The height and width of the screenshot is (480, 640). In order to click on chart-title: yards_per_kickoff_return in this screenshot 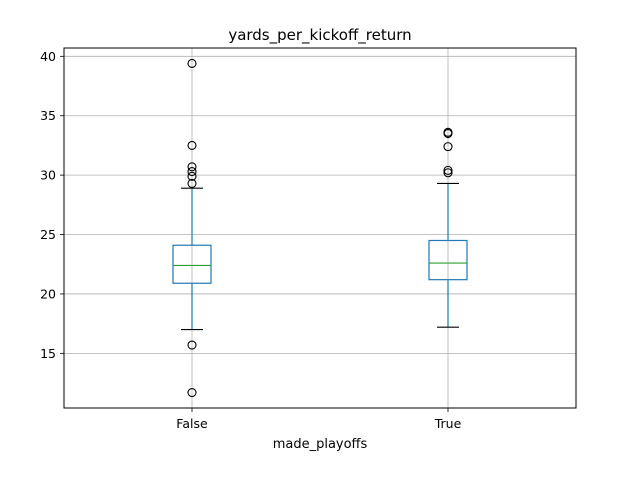, I will do `click(319, 35)`.